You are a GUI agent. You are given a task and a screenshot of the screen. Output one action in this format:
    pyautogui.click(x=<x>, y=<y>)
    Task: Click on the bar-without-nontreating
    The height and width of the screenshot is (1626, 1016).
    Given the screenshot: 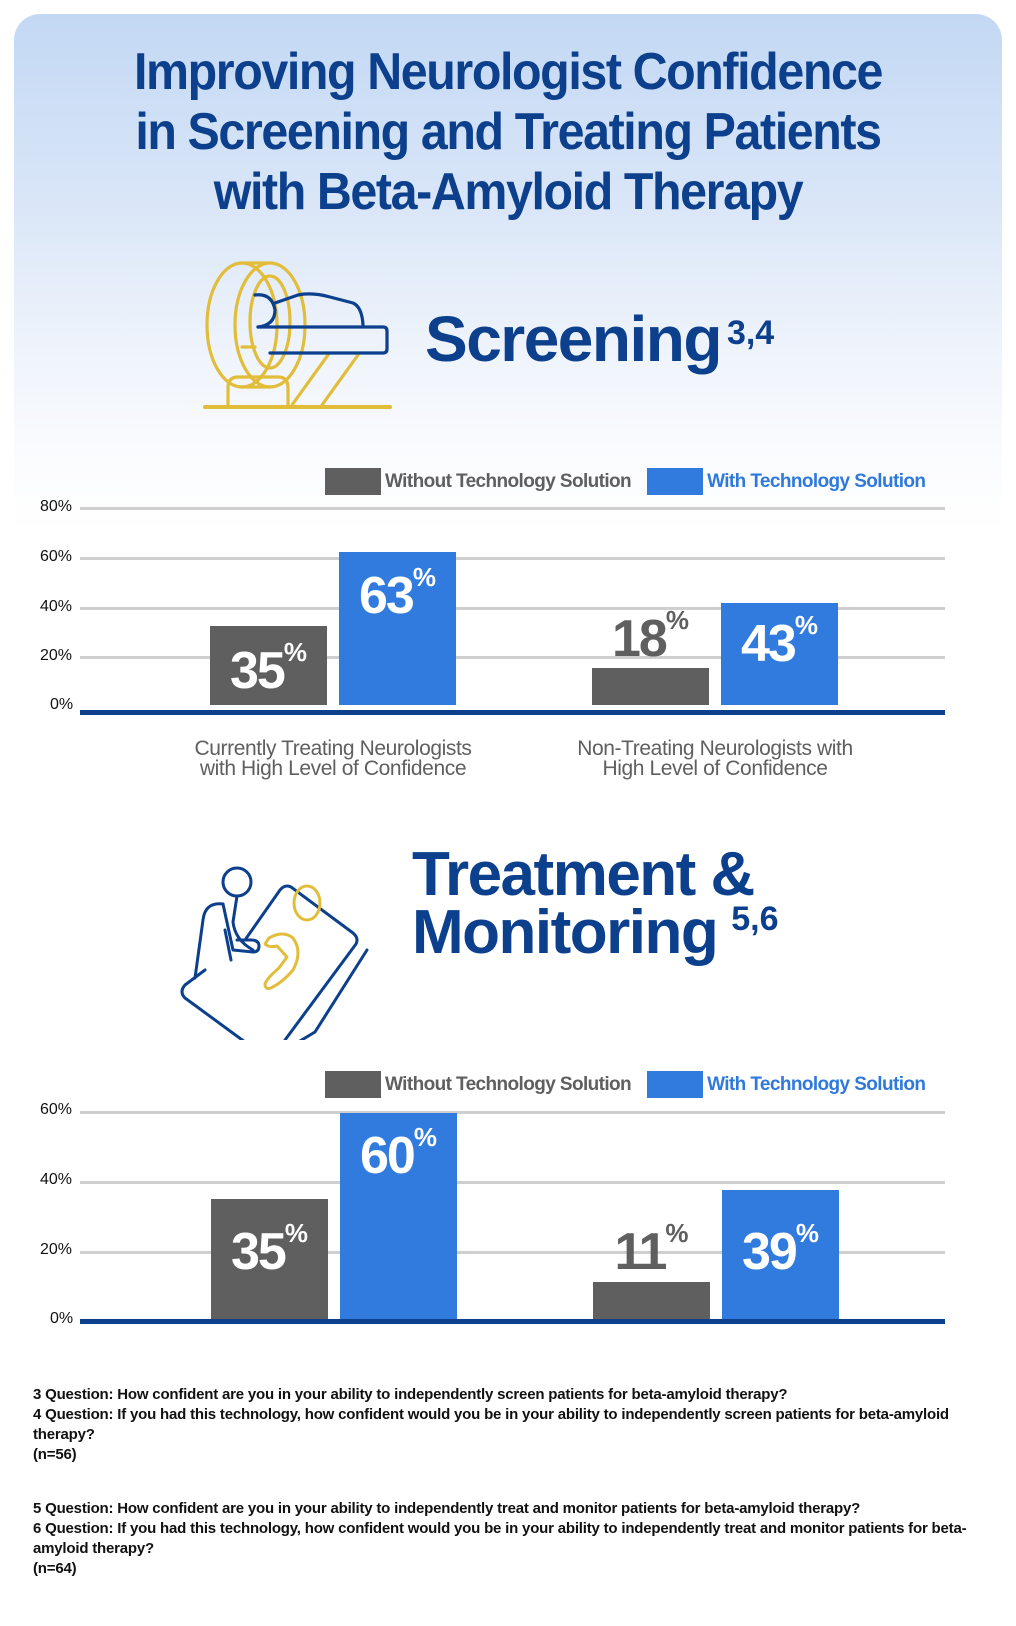 What is the action you would take?
    pyautogui.click(x=650, y=686)
    